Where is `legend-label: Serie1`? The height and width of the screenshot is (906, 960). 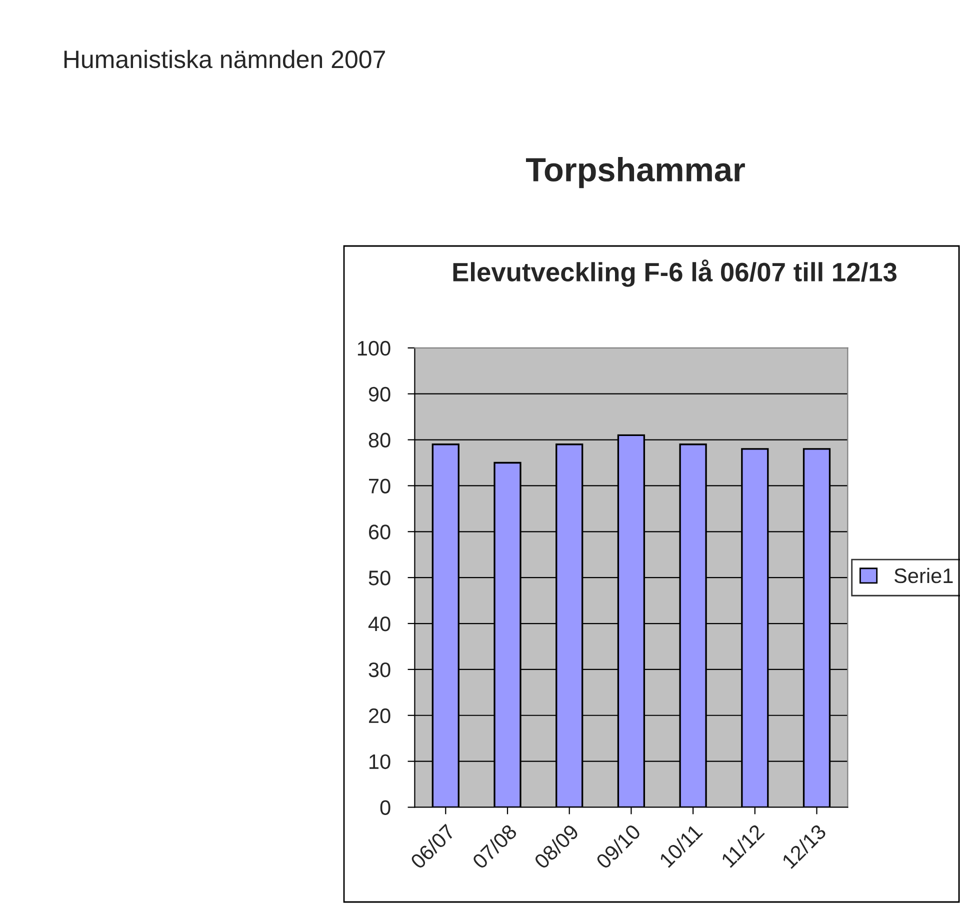
legend-label: Serie1 is located at coordinates (923, 576).